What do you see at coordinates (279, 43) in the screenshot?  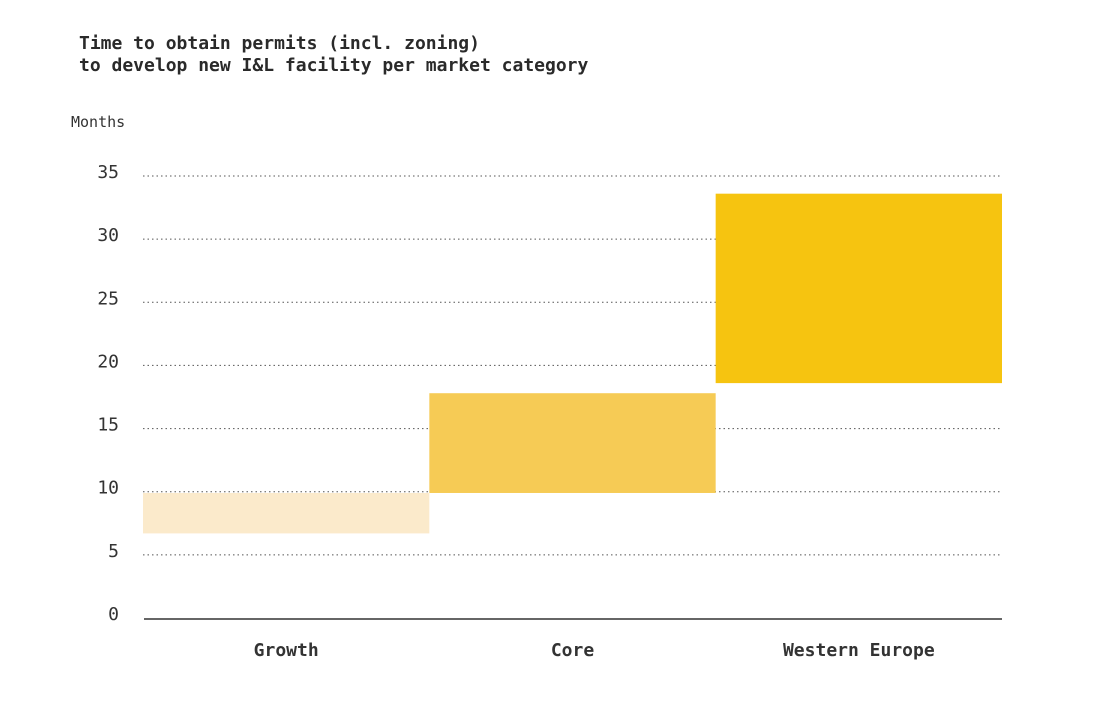 I see `chart-title-line-1: Time to obtain permits (incl. zoning)` at bounding box center [279, 43].